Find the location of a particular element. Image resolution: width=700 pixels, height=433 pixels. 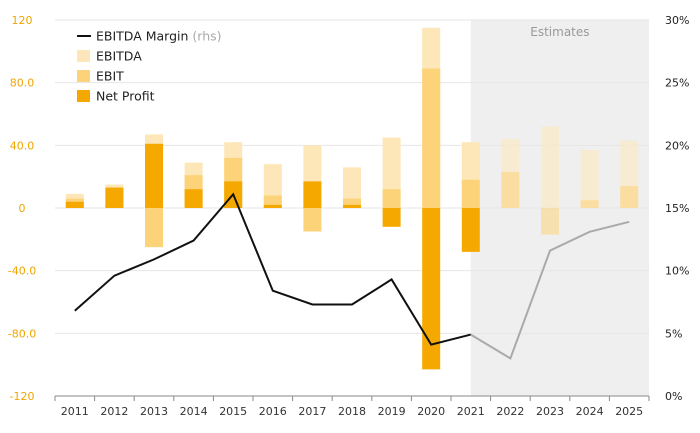

x-tick-label: 2018 is located at coordinates (352, 411).